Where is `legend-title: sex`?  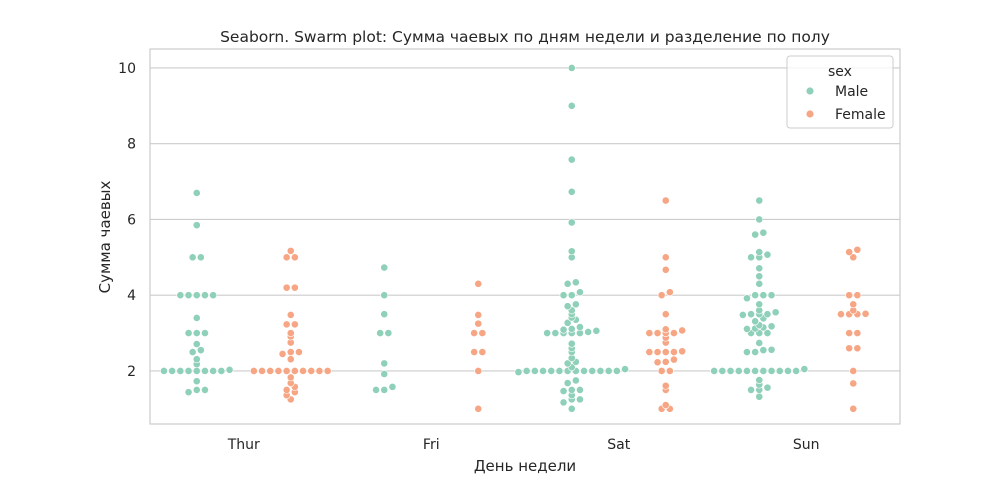
legend-title: sex is located at coordinates (840, 72).